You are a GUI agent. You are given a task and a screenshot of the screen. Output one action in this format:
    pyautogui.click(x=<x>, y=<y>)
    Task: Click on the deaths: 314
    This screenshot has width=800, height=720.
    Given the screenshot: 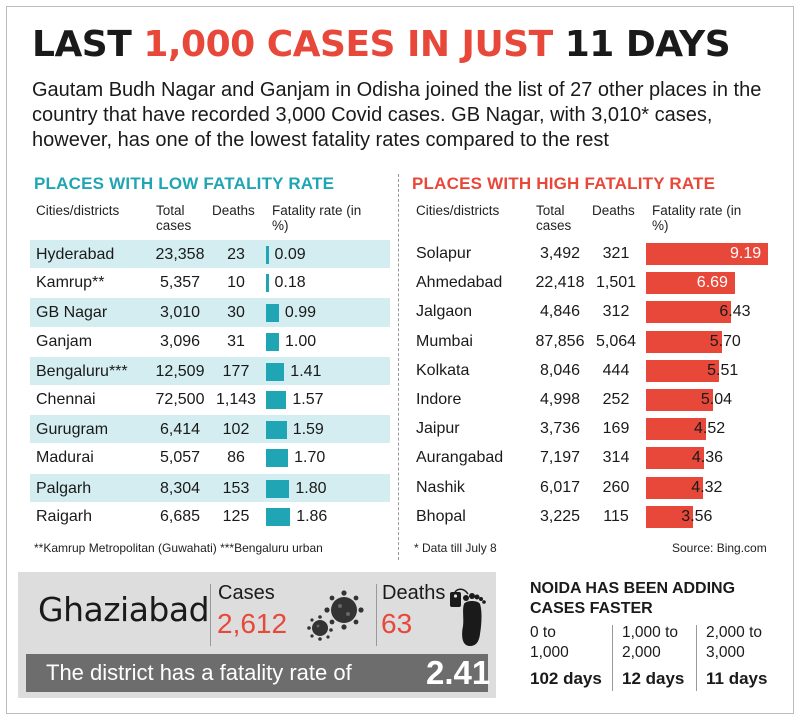 What is the action you would take?
    pyautogui.click(x=616, y=458)
    